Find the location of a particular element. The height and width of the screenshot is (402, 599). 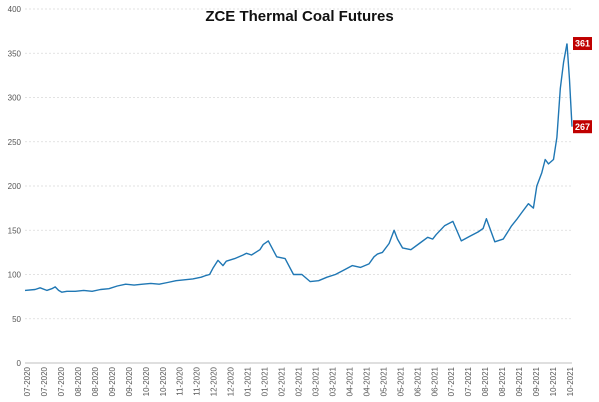

callout-label-267: 267 is located at coordinates (582, 127).